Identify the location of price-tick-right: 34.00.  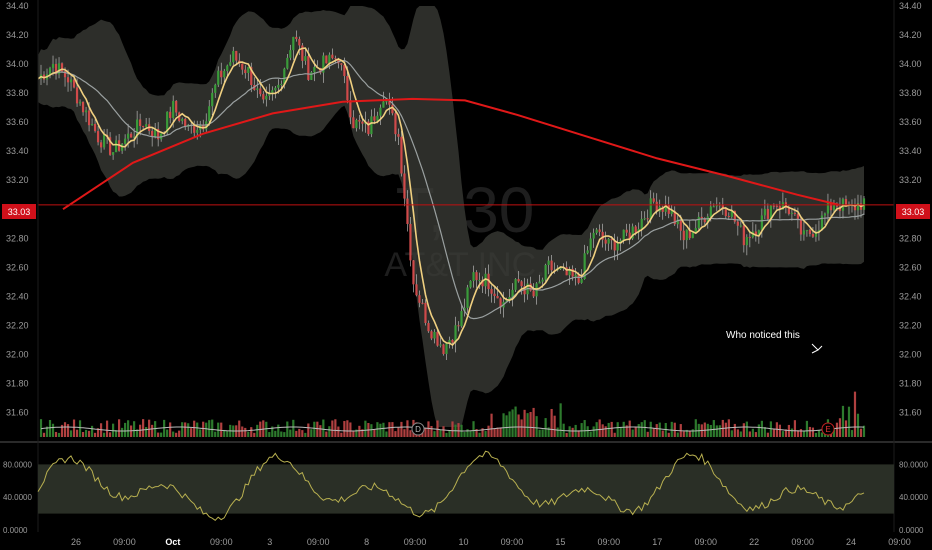
(910, 64).